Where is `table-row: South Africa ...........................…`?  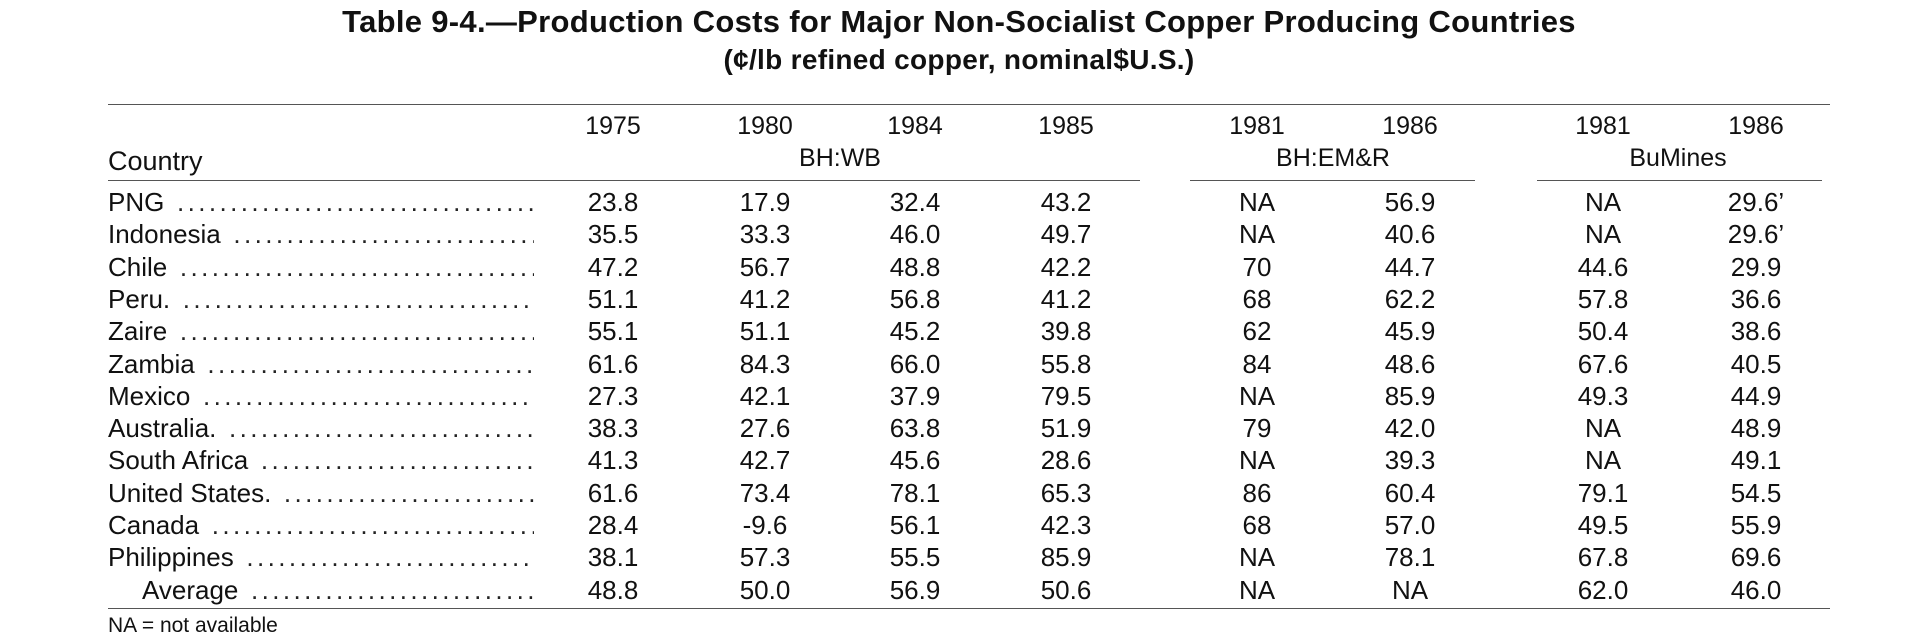
table-row: South Africa ...........................… is located at coordinates (959, 460).